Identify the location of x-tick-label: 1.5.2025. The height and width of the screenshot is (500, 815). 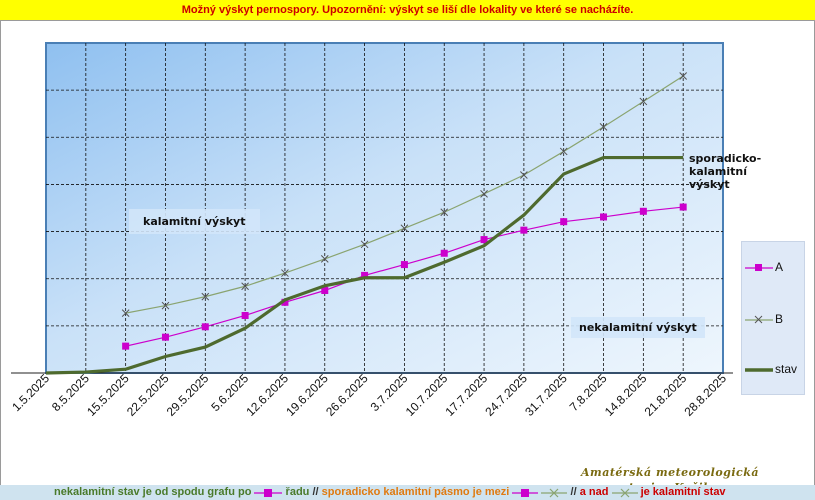
(30, 392).